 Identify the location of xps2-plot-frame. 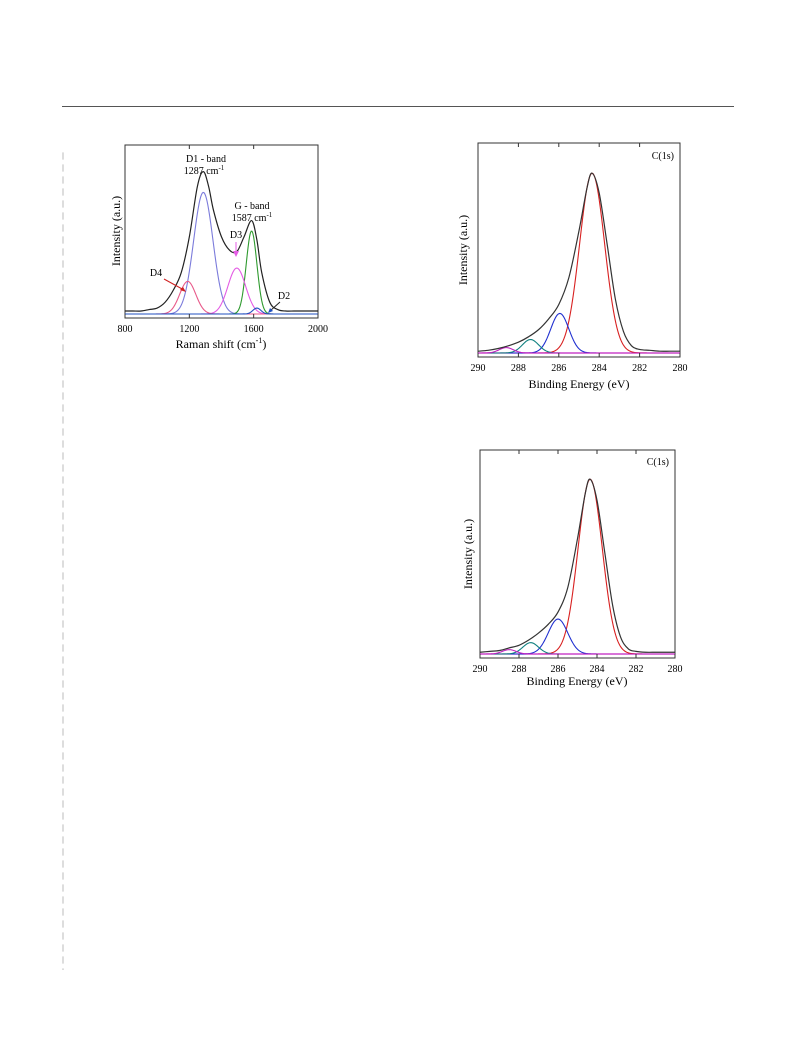
(577, 554).